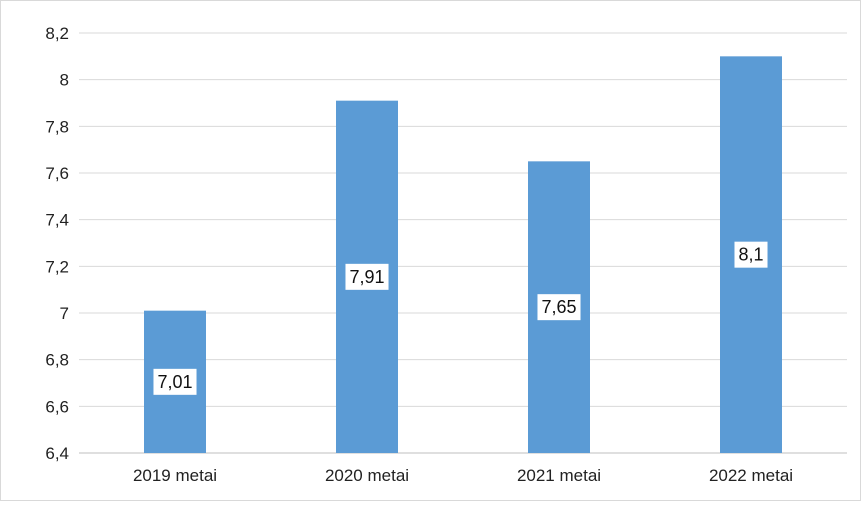 Image resolution: width=861 pixels, height=505 pixels. What do you see at coordinates (57, 453) in the screenshot?
I see `y-tick-label: 6,4` at bounding box center [57, 453].